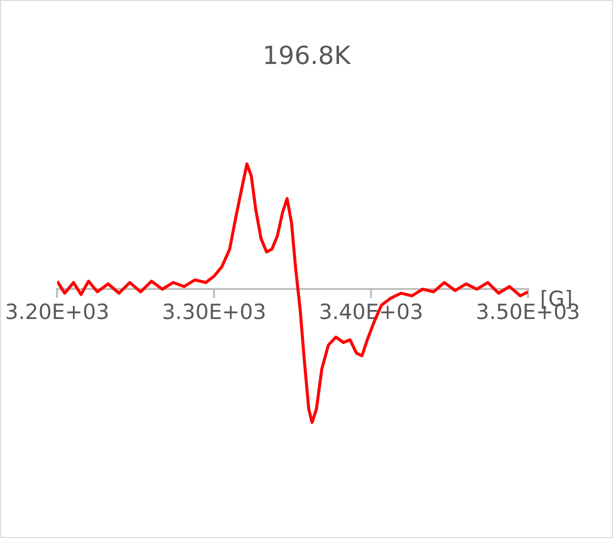 The image size is (615, 540). Describe the element at coordinates (214, 312) in the screenshot. I see `x-tick-label: 3.30E+03` at that location.